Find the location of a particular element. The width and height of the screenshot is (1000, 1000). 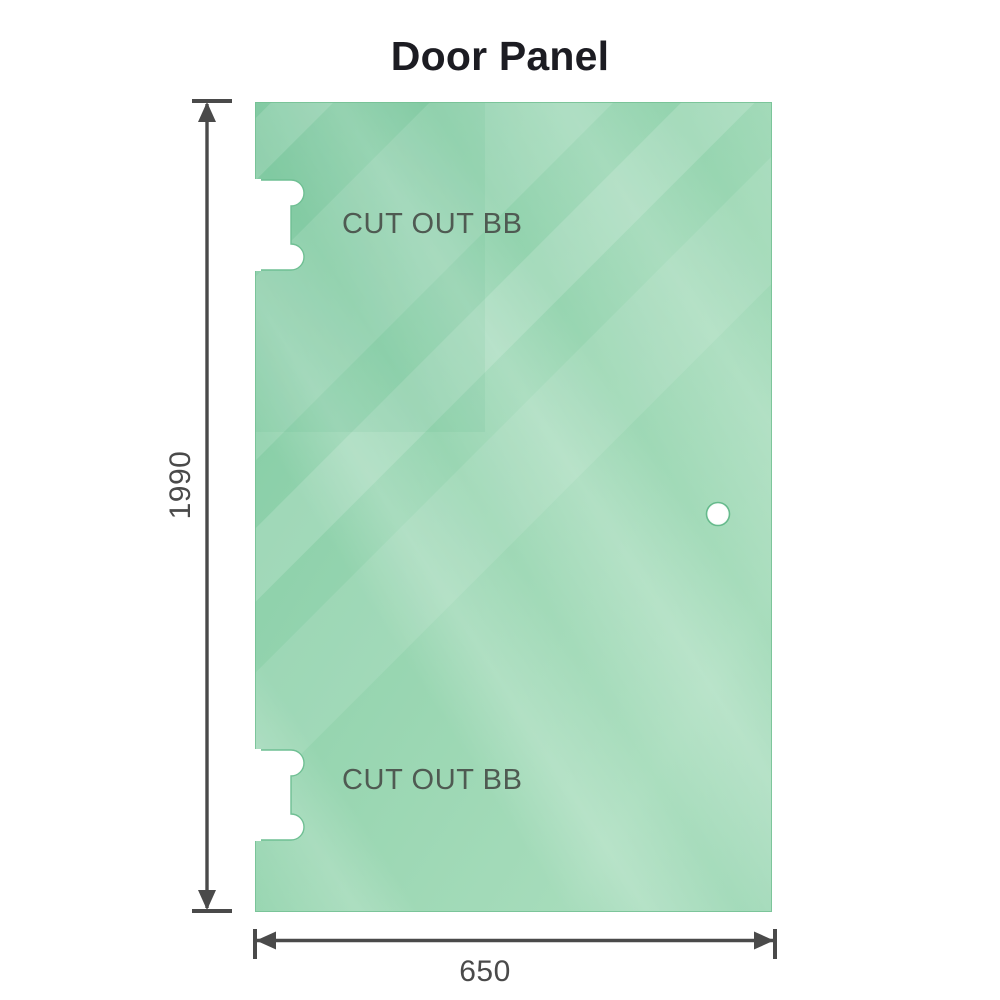

width-dimension-value: 650 is located at coordinates (485, 971).